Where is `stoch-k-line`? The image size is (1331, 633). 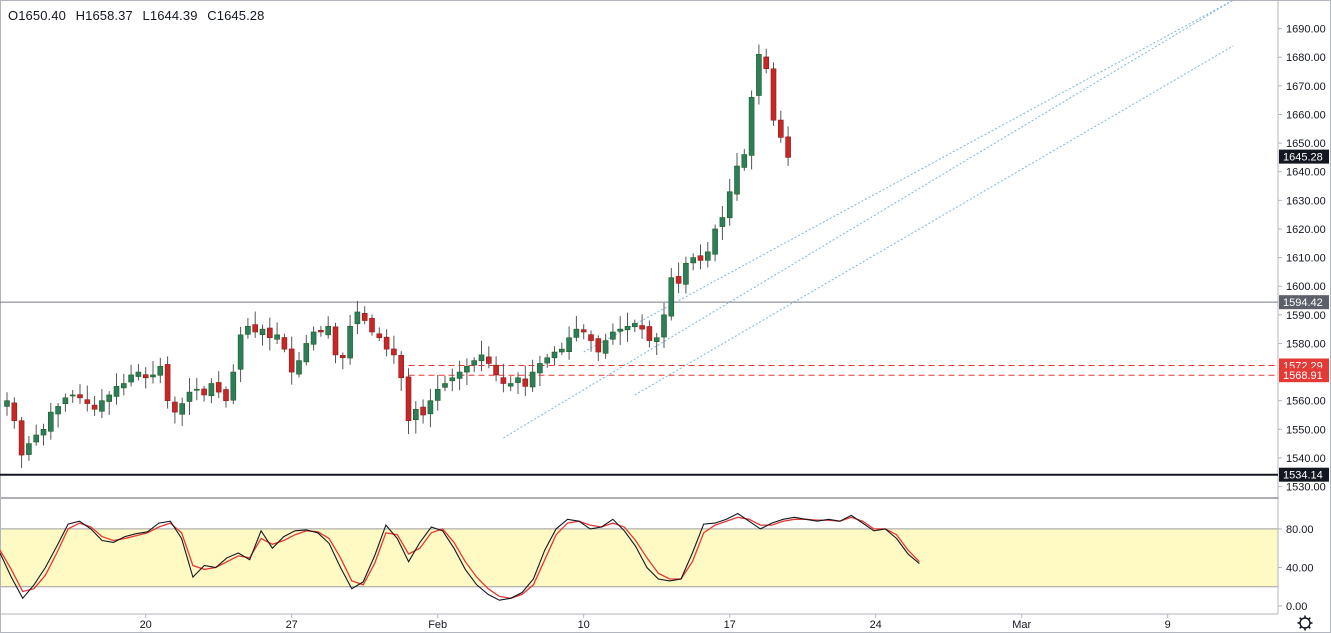
stoch-k-line is located at coordinates (460, 556).